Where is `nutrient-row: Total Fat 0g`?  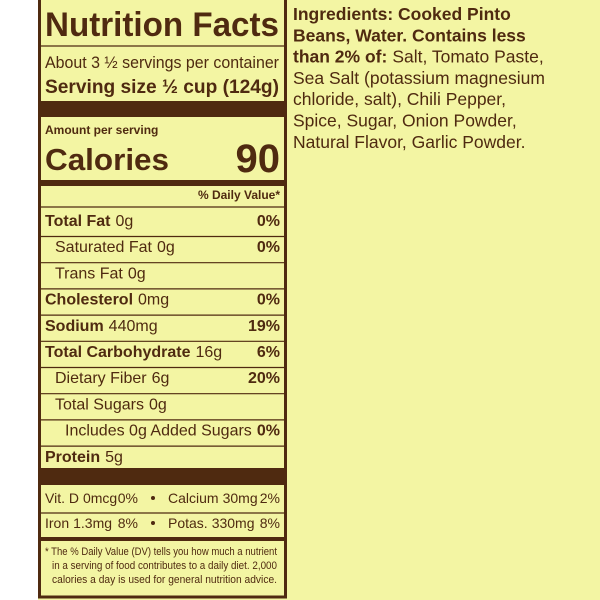 nutrient-row: Total Fat 0g is located at coordinates (89, 221).